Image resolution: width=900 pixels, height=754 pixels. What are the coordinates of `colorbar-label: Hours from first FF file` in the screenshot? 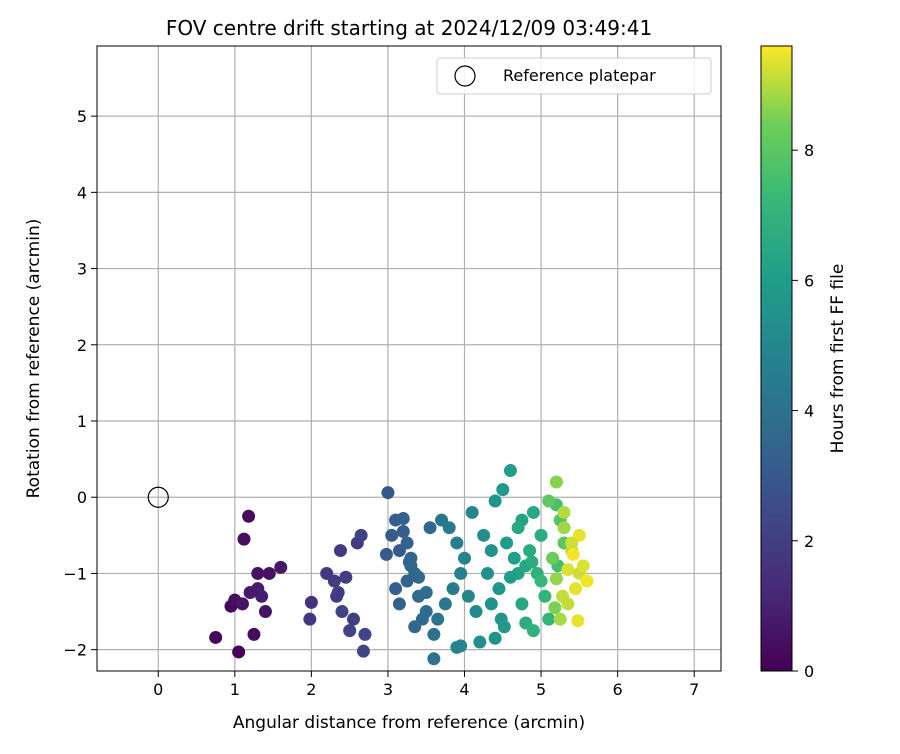 It's located at (838, 359).